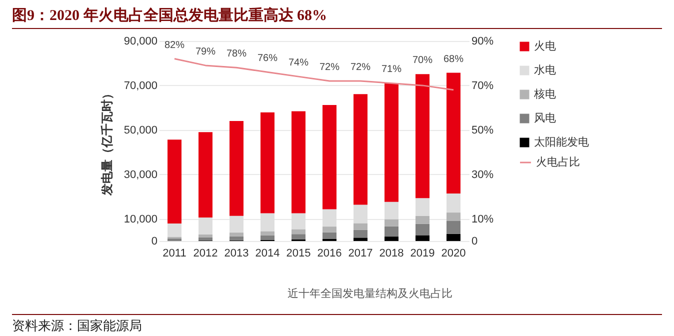  Describe the element at coordinates (174, 45) in the screenshot. I see `data-label: 82%` at that location.